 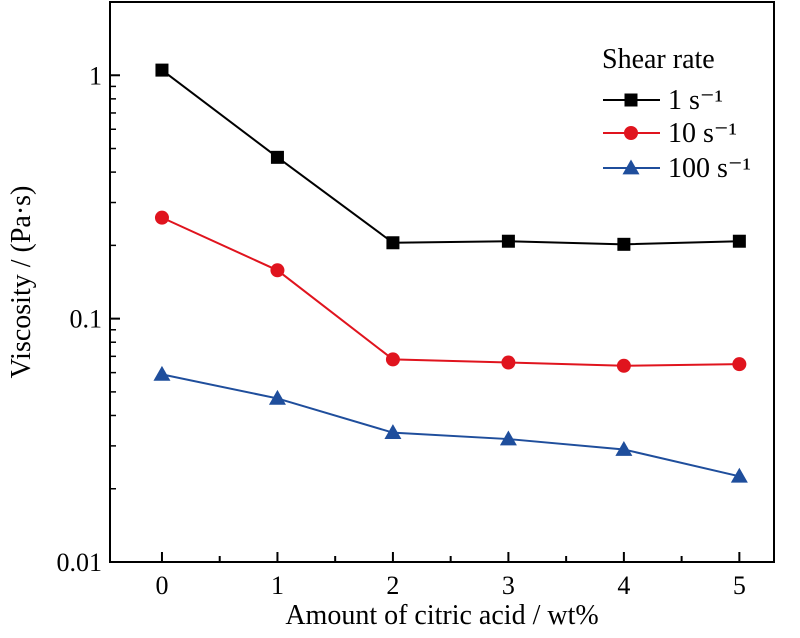 I want to click on legend: Shear rate 1 s⁻¹10 s⁻¹ 100 s⁻¹, so click(x=676, y=114).